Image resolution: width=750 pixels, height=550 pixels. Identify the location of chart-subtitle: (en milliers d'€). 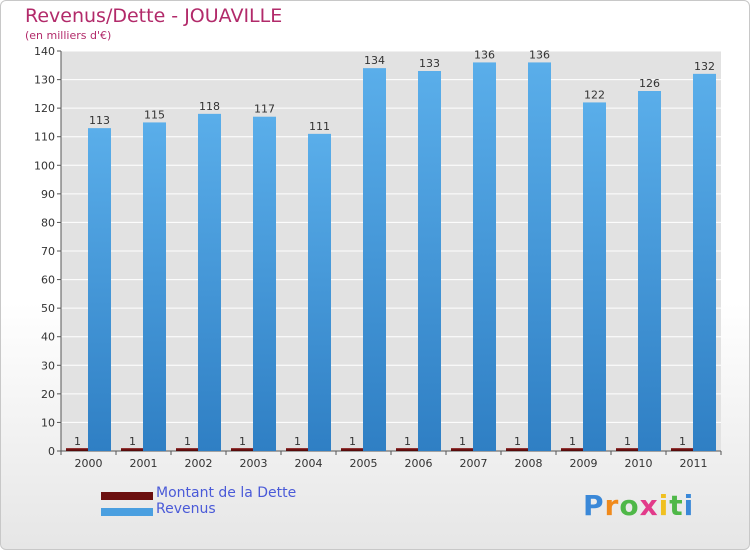
(68, 35).